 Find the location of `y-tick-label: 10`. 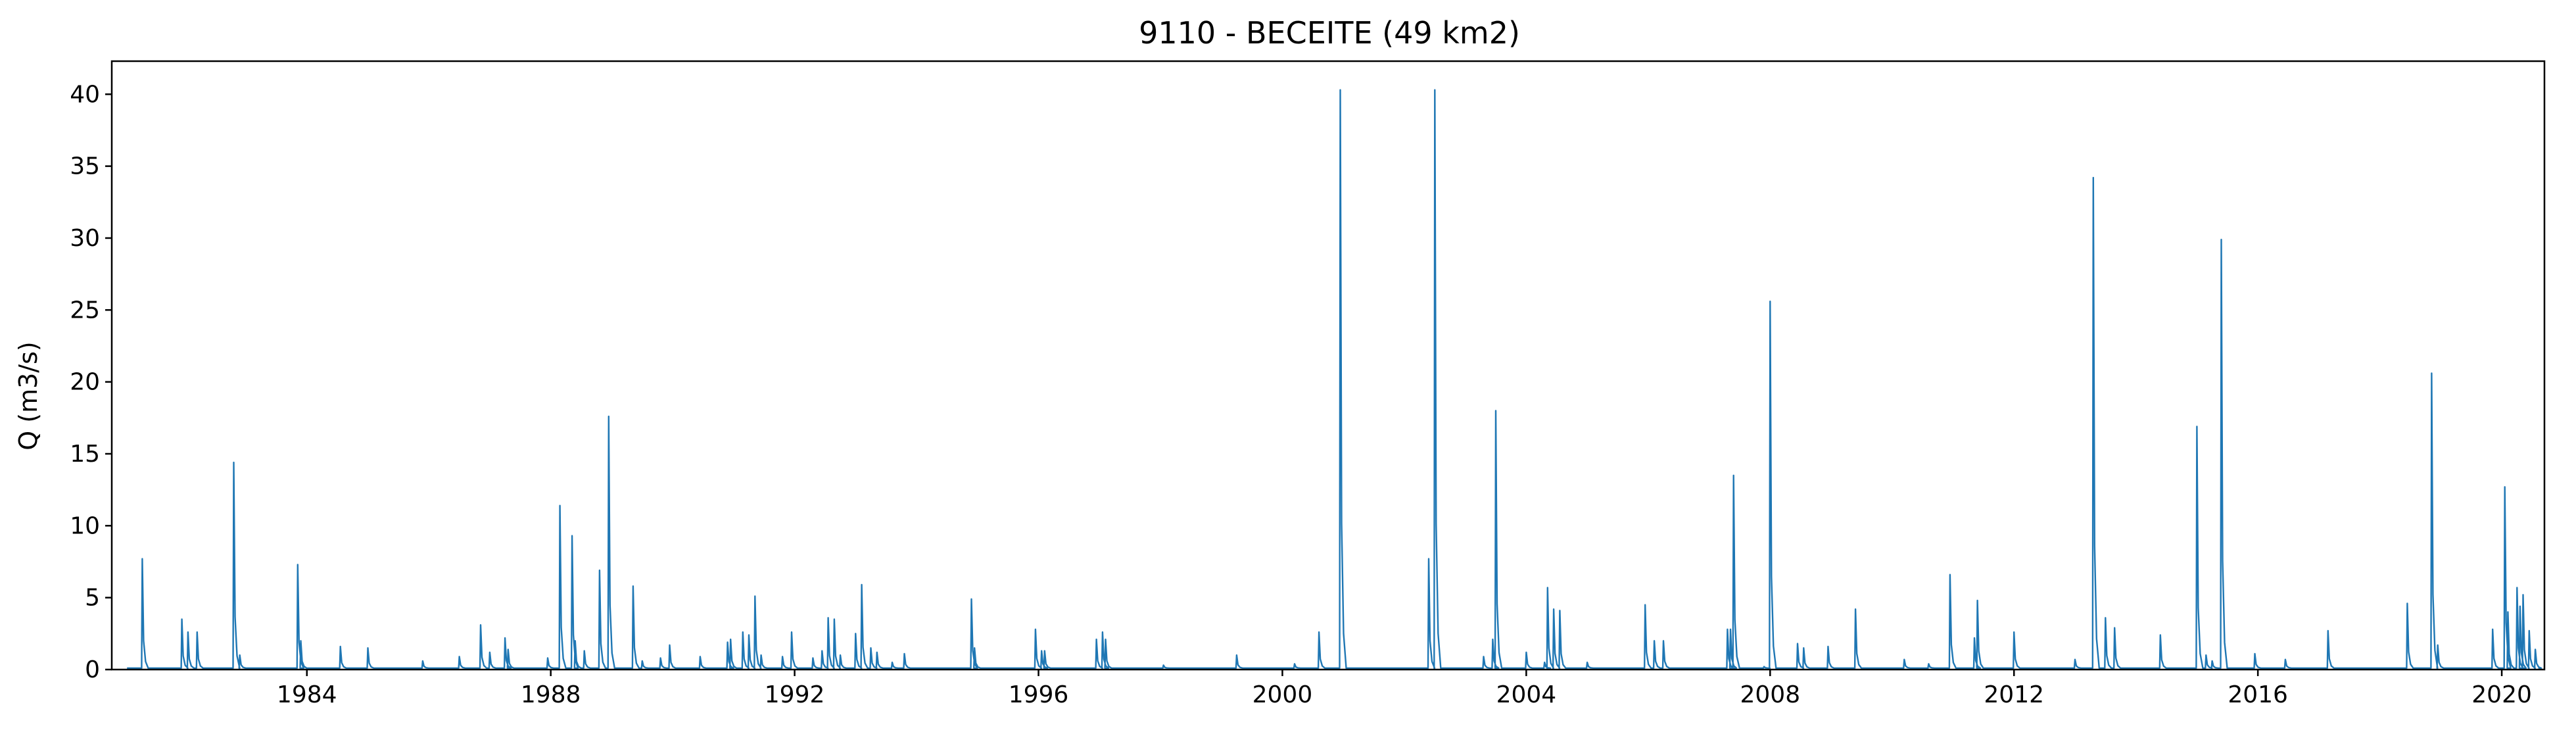

y-tick-label: 10 is located at coordinates (85, 526).